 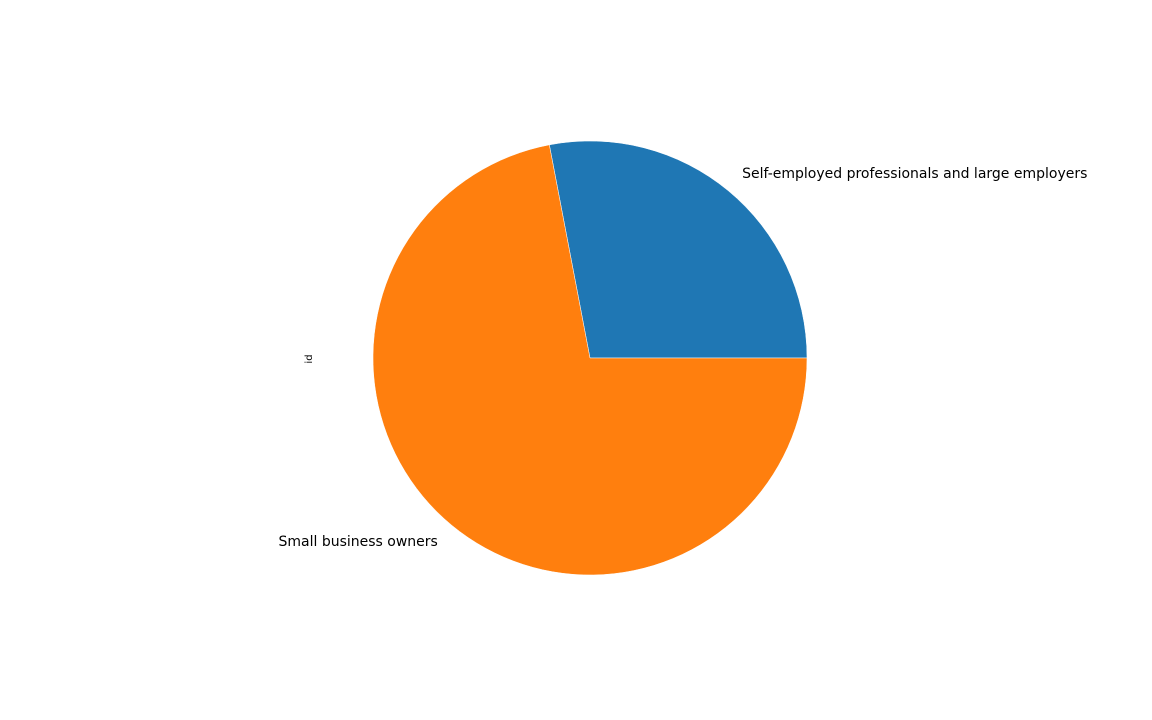 I want to click on y-axis-label: id, so click(x=309, y=358).